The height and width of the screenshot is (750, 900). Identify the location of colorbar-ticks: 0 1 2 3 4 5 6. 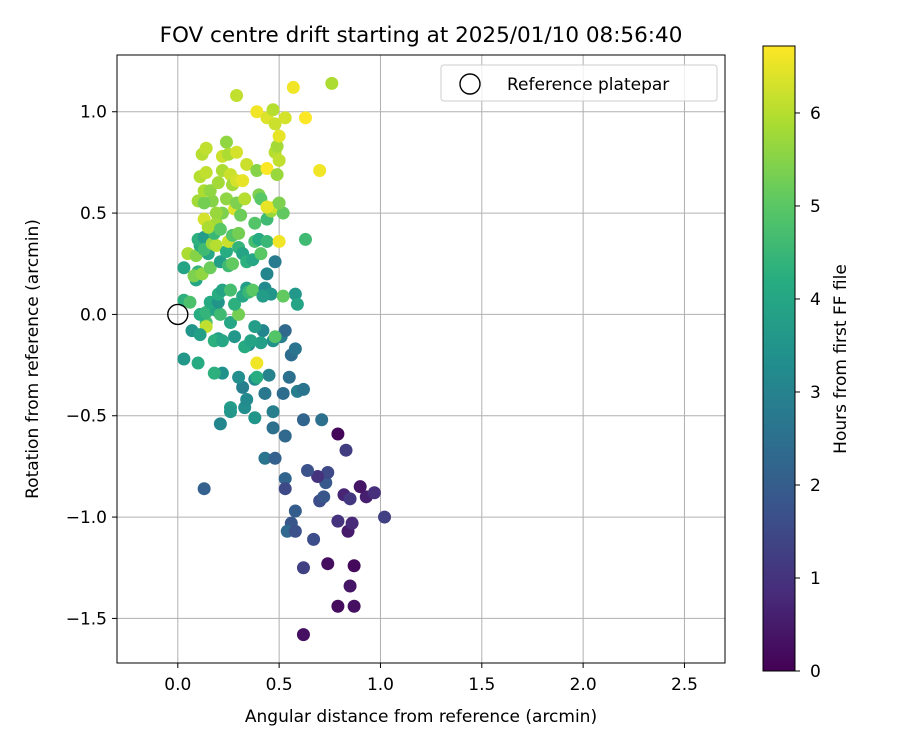
(808, 393).